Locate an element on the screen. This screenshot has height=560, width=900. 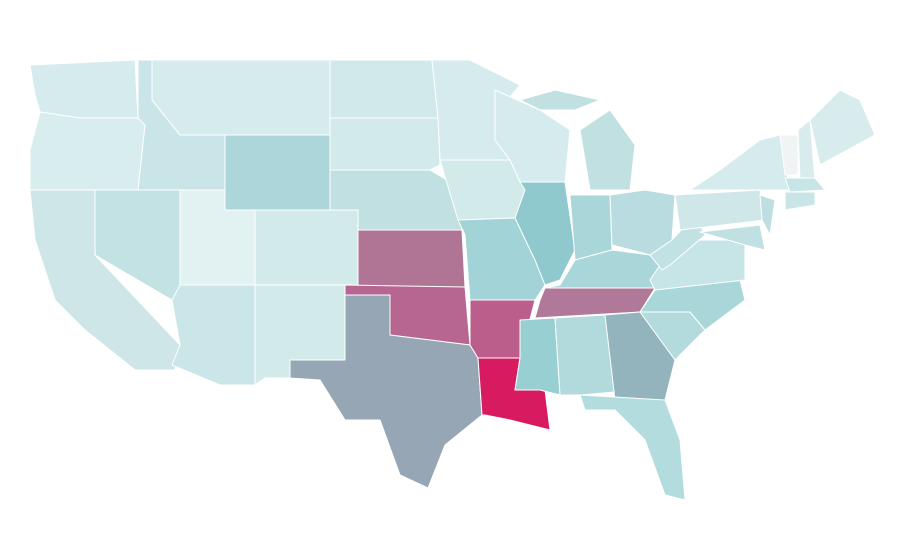
state-ny is located at coordinates (740, 162).